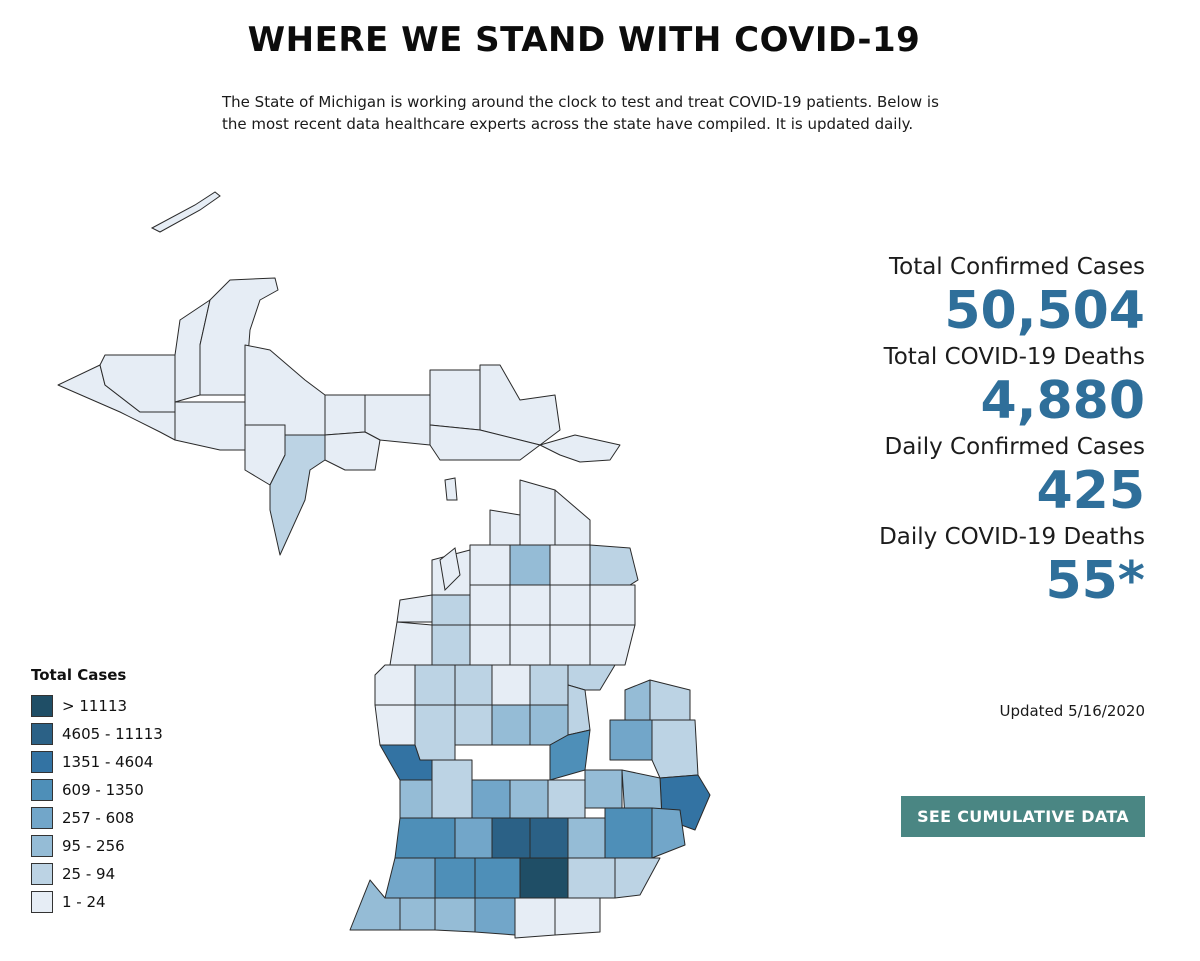 This screenshot has height=961, width=1200. Describe the element at coordinates (108, 762) in the screenshot. I see `legend-label: 1351 - 4604` at that location.